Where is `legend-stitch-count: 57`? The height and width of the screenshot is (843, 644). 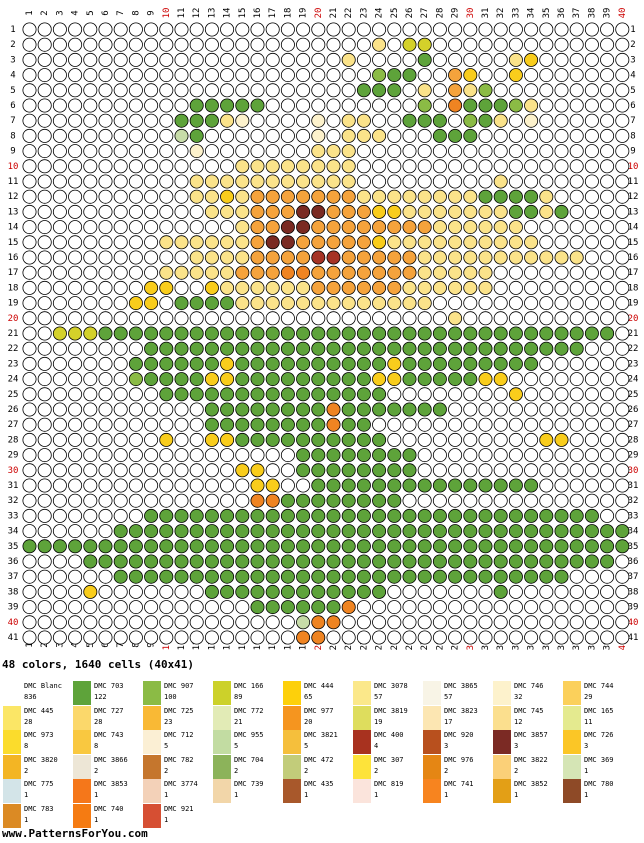
legend-stitch-count: 57 is located at coordinates (378, 697).